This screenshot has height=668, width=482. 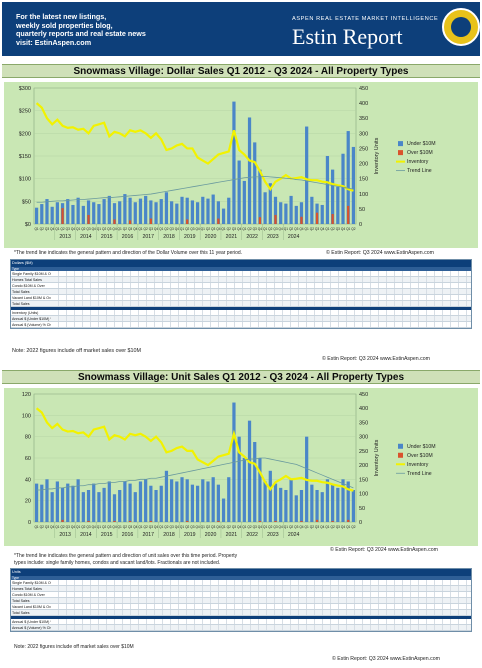 I want to click on y-tick-label: 40, so click(x=28, y=480).